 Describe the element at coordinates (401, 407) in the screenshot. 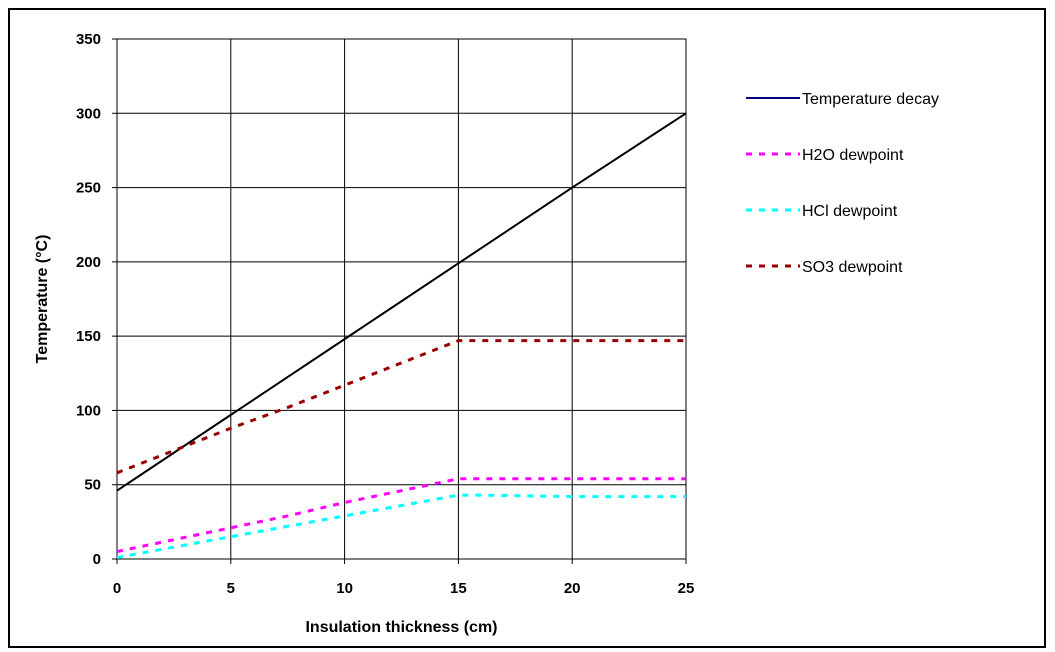

I see `series-line-so3-dewpoint` at that location.